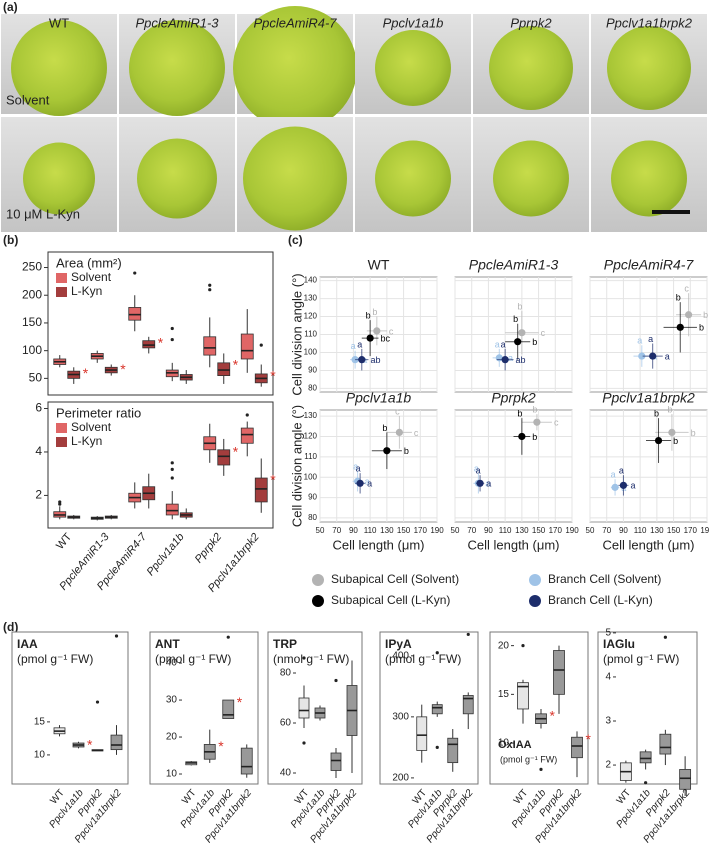  What do you see at coordinates (296, 466) in the screenshot?
I see `y-axis-title: Cell division angle (°)` at bounding box center [296, 466].